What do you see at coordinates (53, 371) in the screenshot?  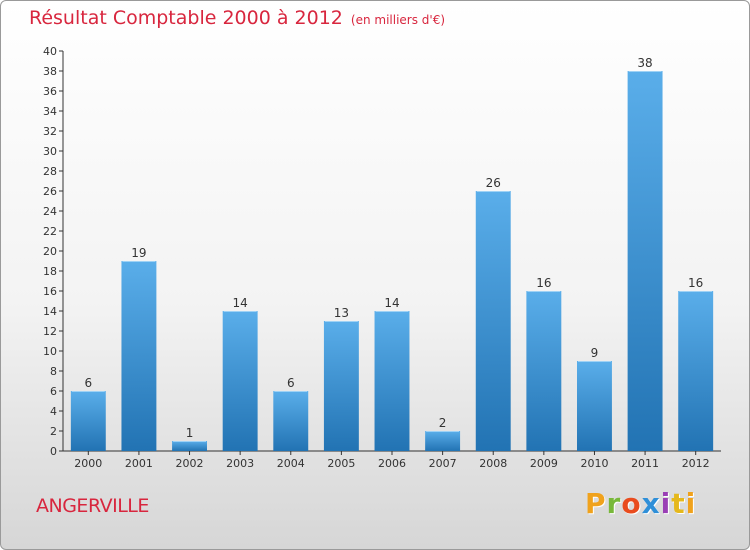 I see `y-tick-label: 8` at bounding box center [53, 371].